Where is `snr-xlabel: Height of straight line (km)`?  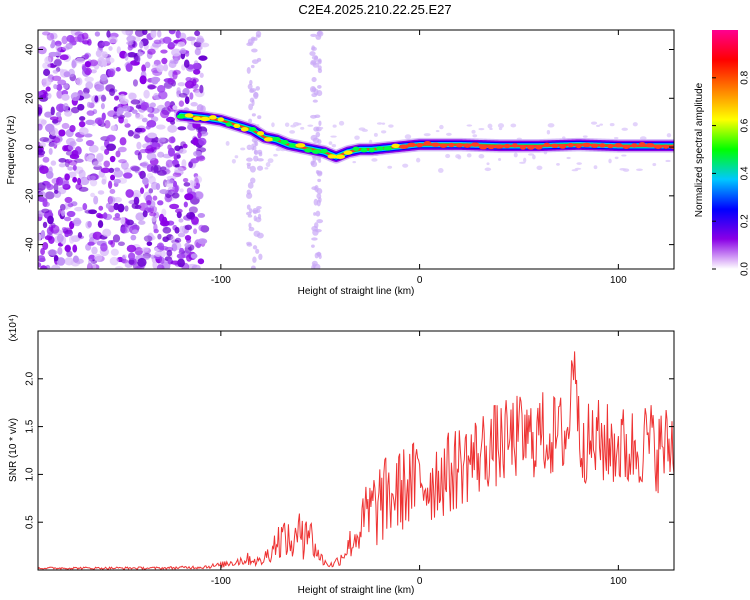
snr-xlabel: Height of straight line (km) is located at coordinates (356, 590).